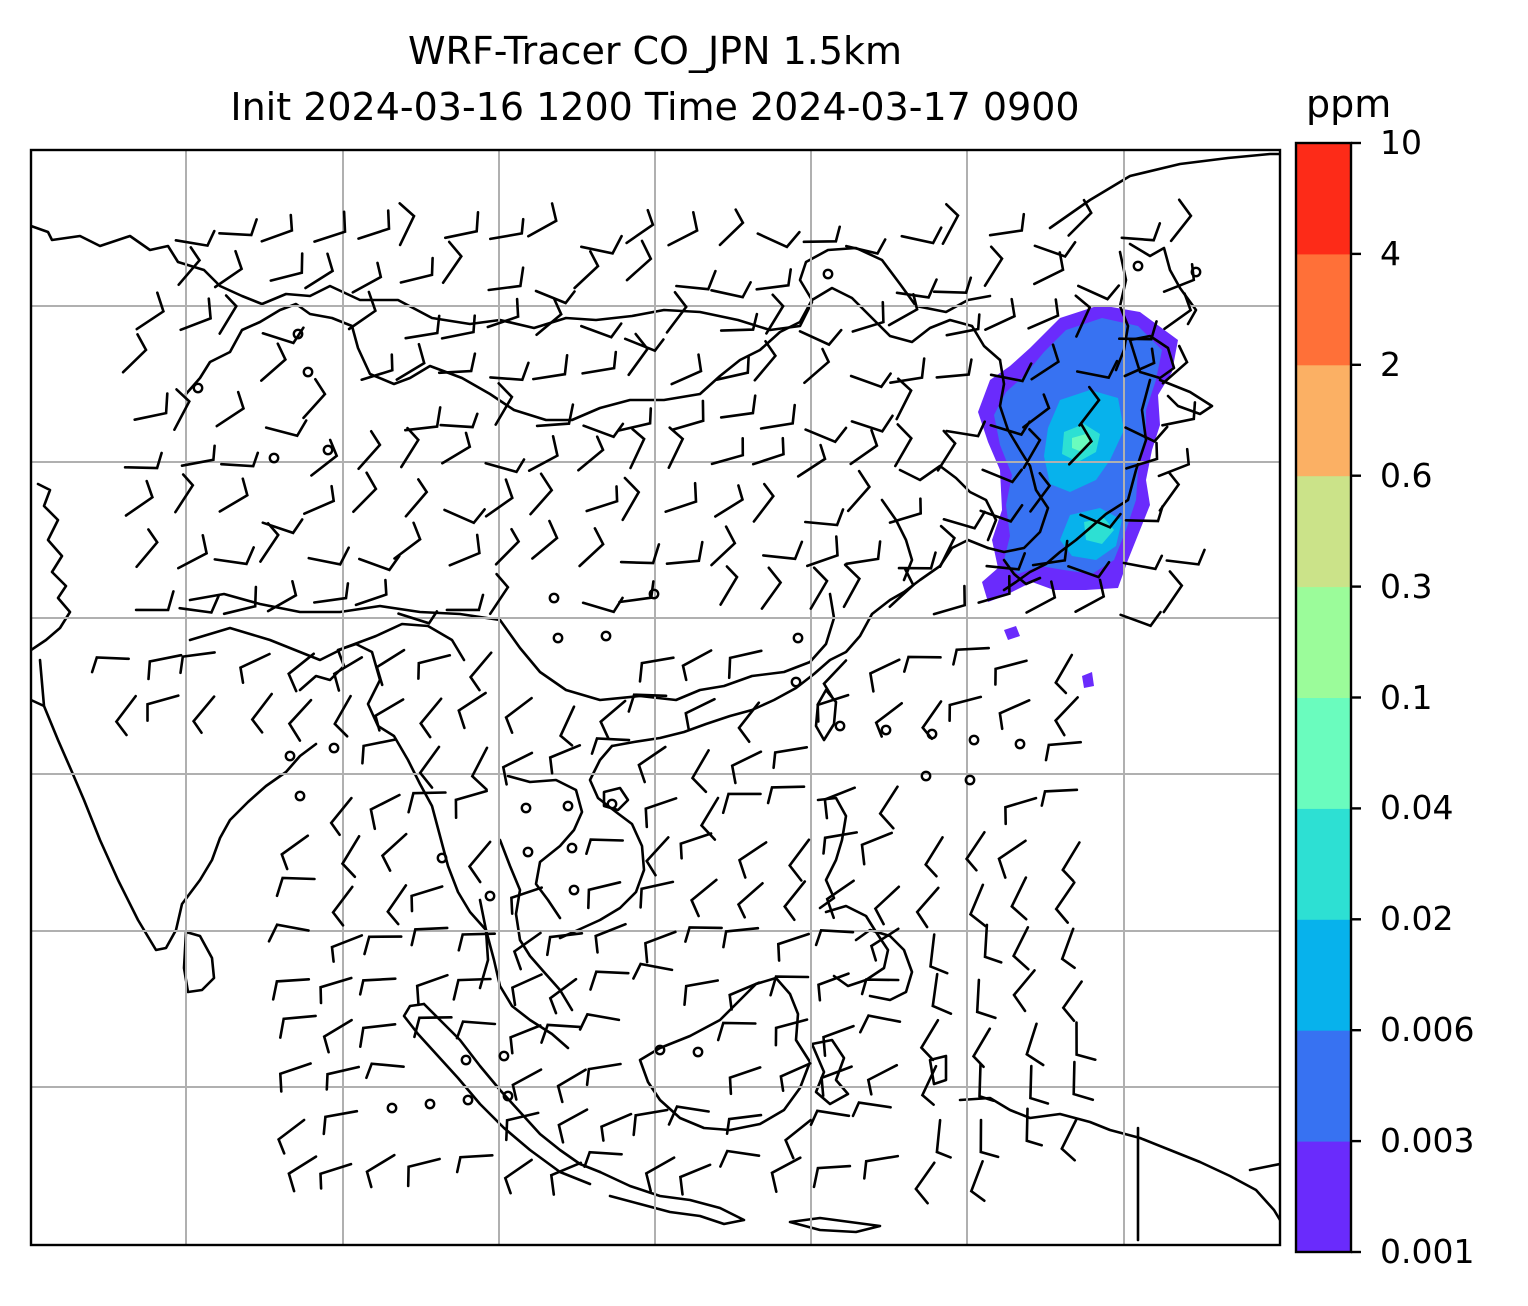 Image resolution: width=1528 pixels, height=1306 pixels. What do you see at coordinates (1417, 808) in the screenshot?
I see `colorbar-tick-label: 0.04` at bounding box center [1417, 808].